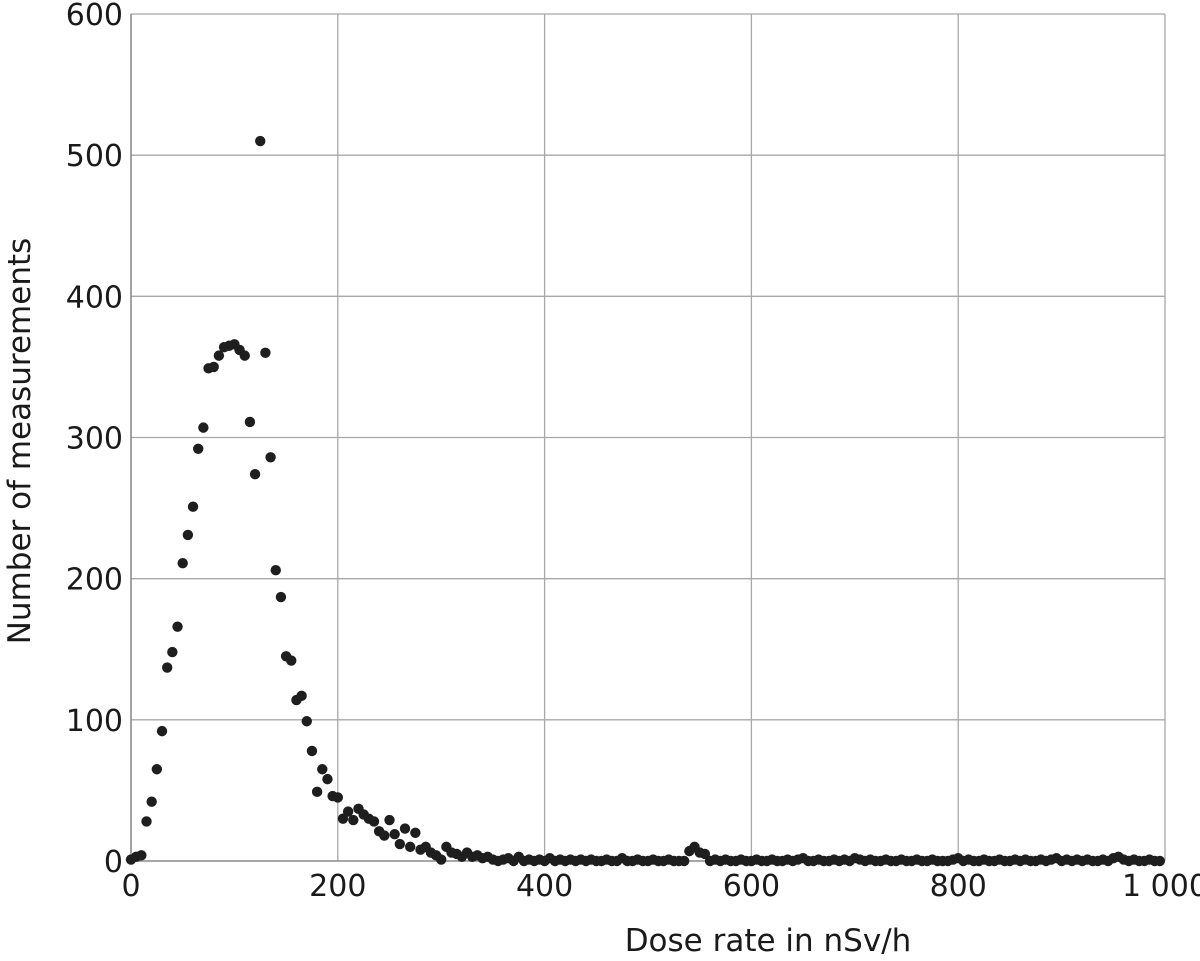  I want to click on y-tick-label: 500, so click(94, 156).